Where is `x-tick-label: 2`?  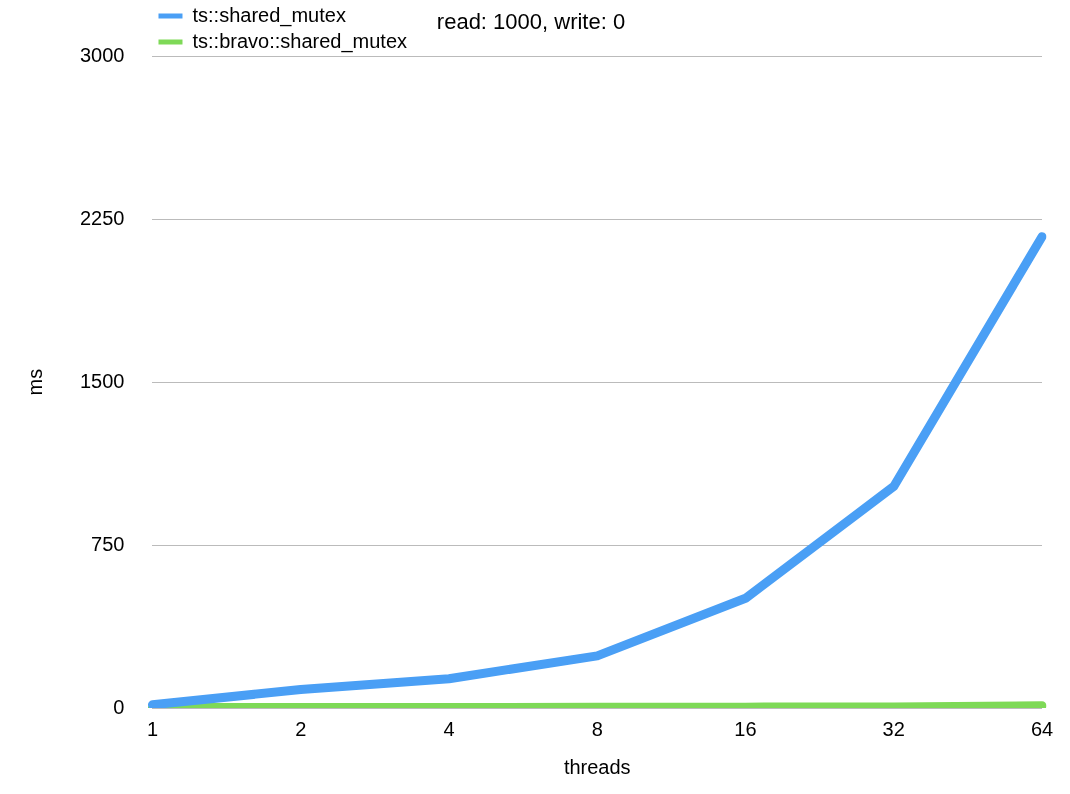 x-tick-label: 2 is located at coordinates (301, 728).